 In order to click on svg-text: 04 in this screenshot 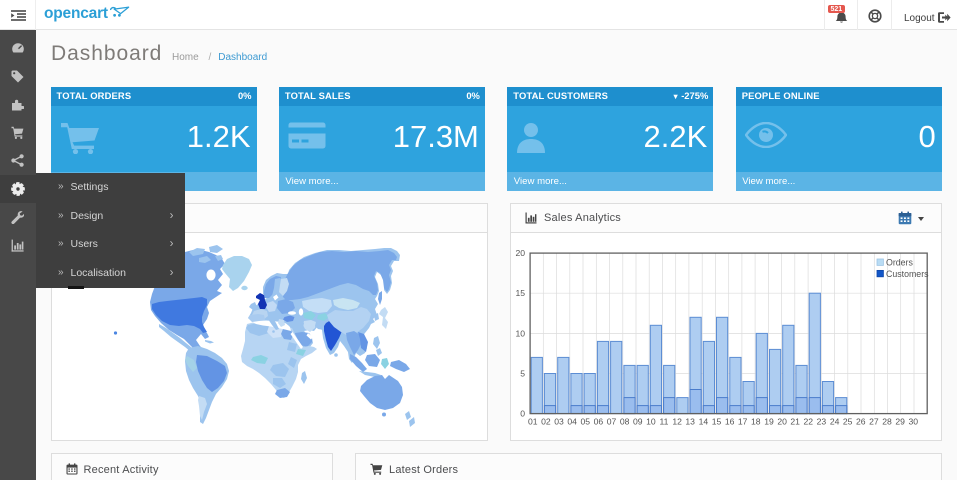, I will do `click(572, 422)`.